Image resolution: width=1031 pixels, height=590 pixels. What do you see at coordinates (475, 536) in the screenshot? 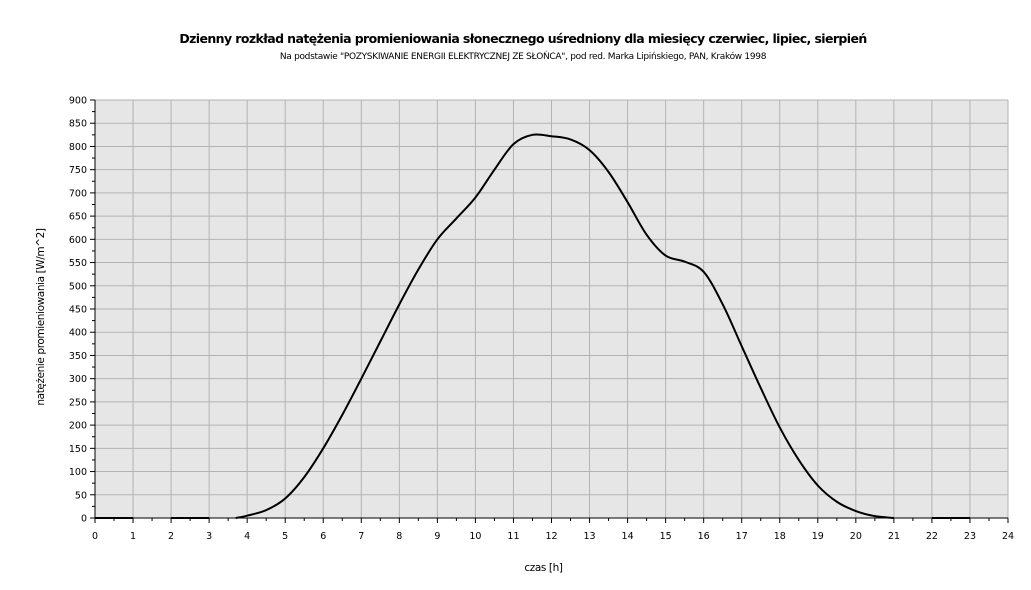
I see `x-tick-label: 10` at bounding box center [475, 536].